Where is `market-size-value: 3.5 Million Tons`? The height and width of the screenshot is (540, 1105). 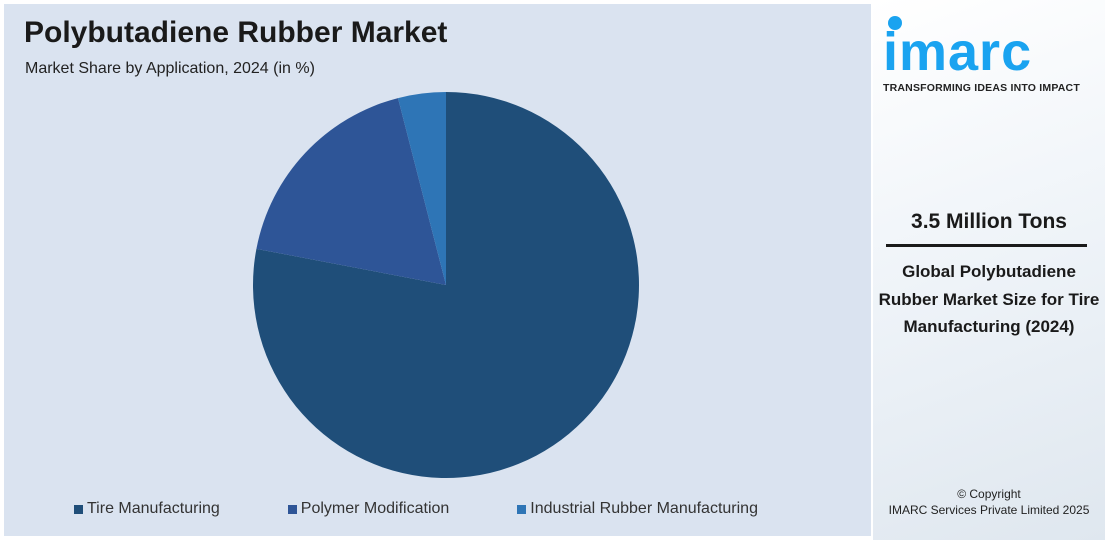
market-size-value: 3.5 Million Tons is located at coordinates (989, 221).